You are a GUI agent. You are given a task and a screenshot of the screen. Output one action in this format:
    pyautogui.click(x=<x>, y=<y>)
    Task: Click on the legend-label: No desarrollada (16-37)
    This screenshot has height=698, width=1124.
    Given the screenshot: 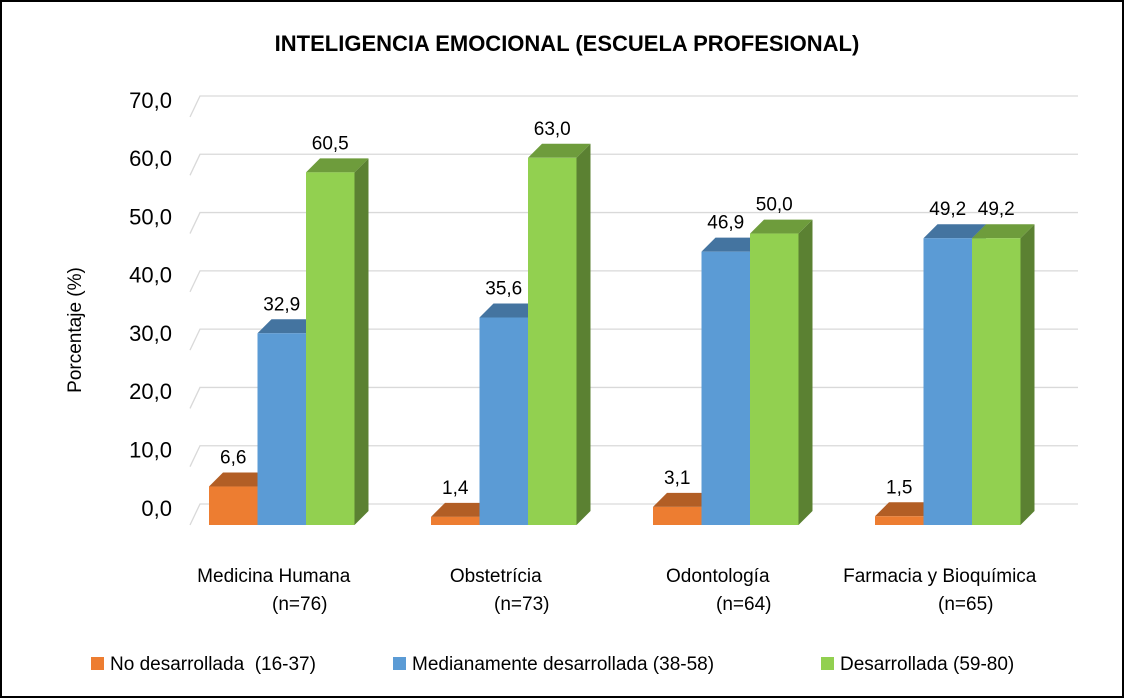 What is the action you would take?
    pyautogui.click(x=213, y=664)
    